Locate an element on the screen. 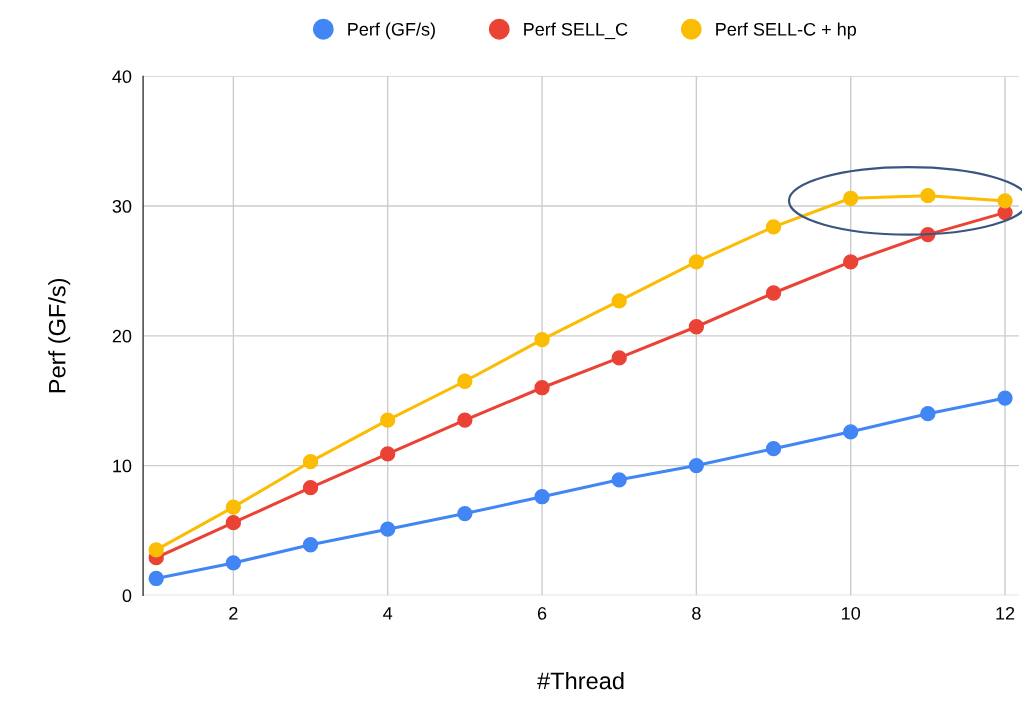 The height and width of the screenshot is (713, 1022). legend-label: Perf SELL-C + hp is located at coordinates (786, 31).